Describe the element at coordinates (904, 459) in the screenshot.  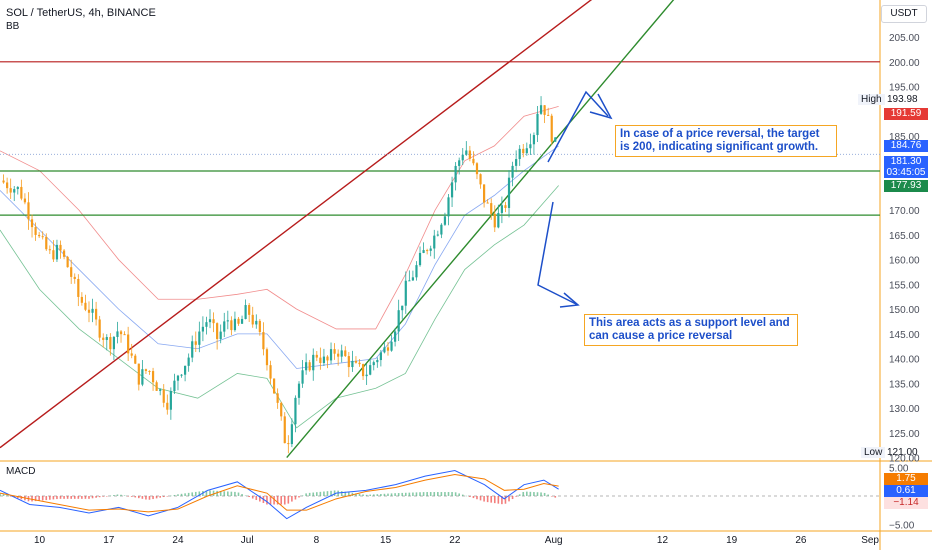
I see `price-axis-label: 120.00` at that location.